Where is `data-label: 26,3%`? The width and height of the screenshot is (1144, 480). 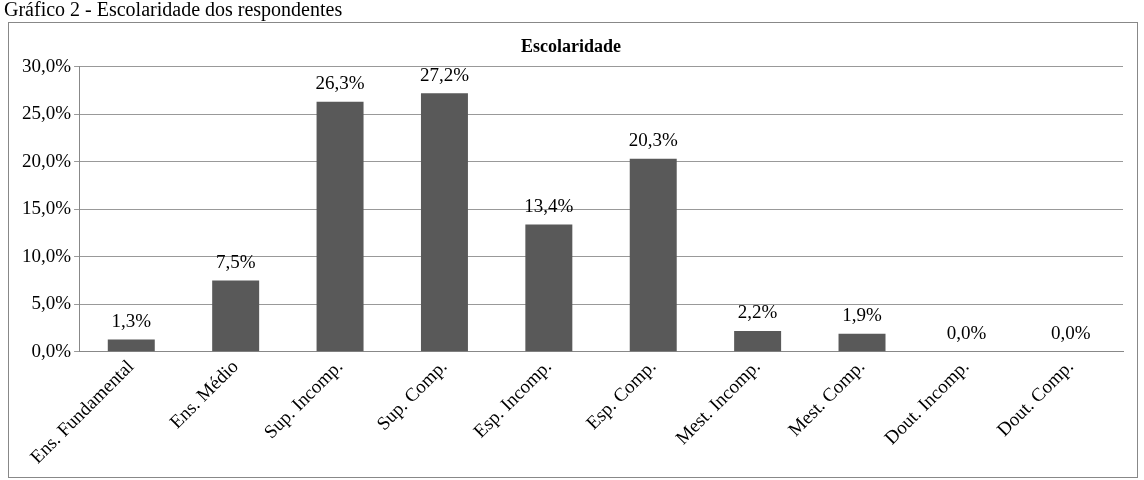
data-label: 26,3% is located at coordinates (340, 83).